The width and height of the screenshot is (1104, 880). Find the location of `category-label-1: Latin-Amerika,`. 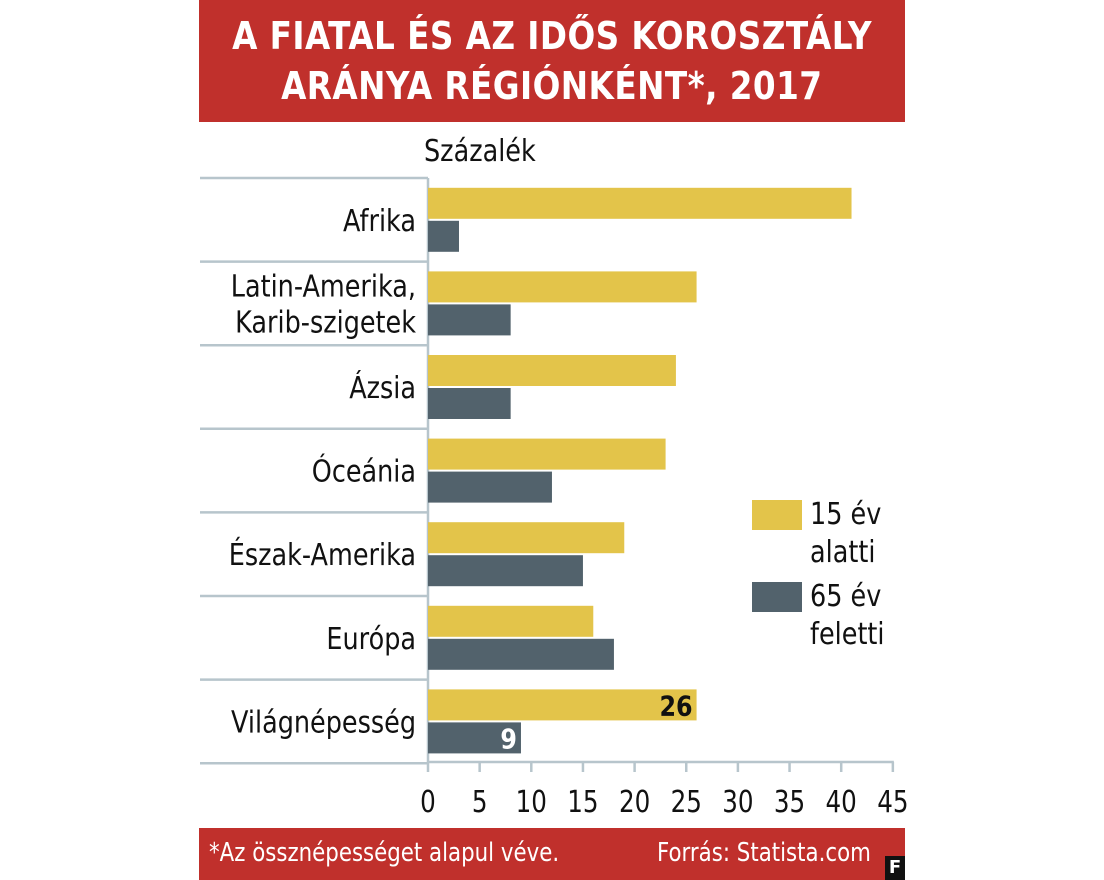

category-label-1: Latin-Amerika, is located at coordinates (323, 286).